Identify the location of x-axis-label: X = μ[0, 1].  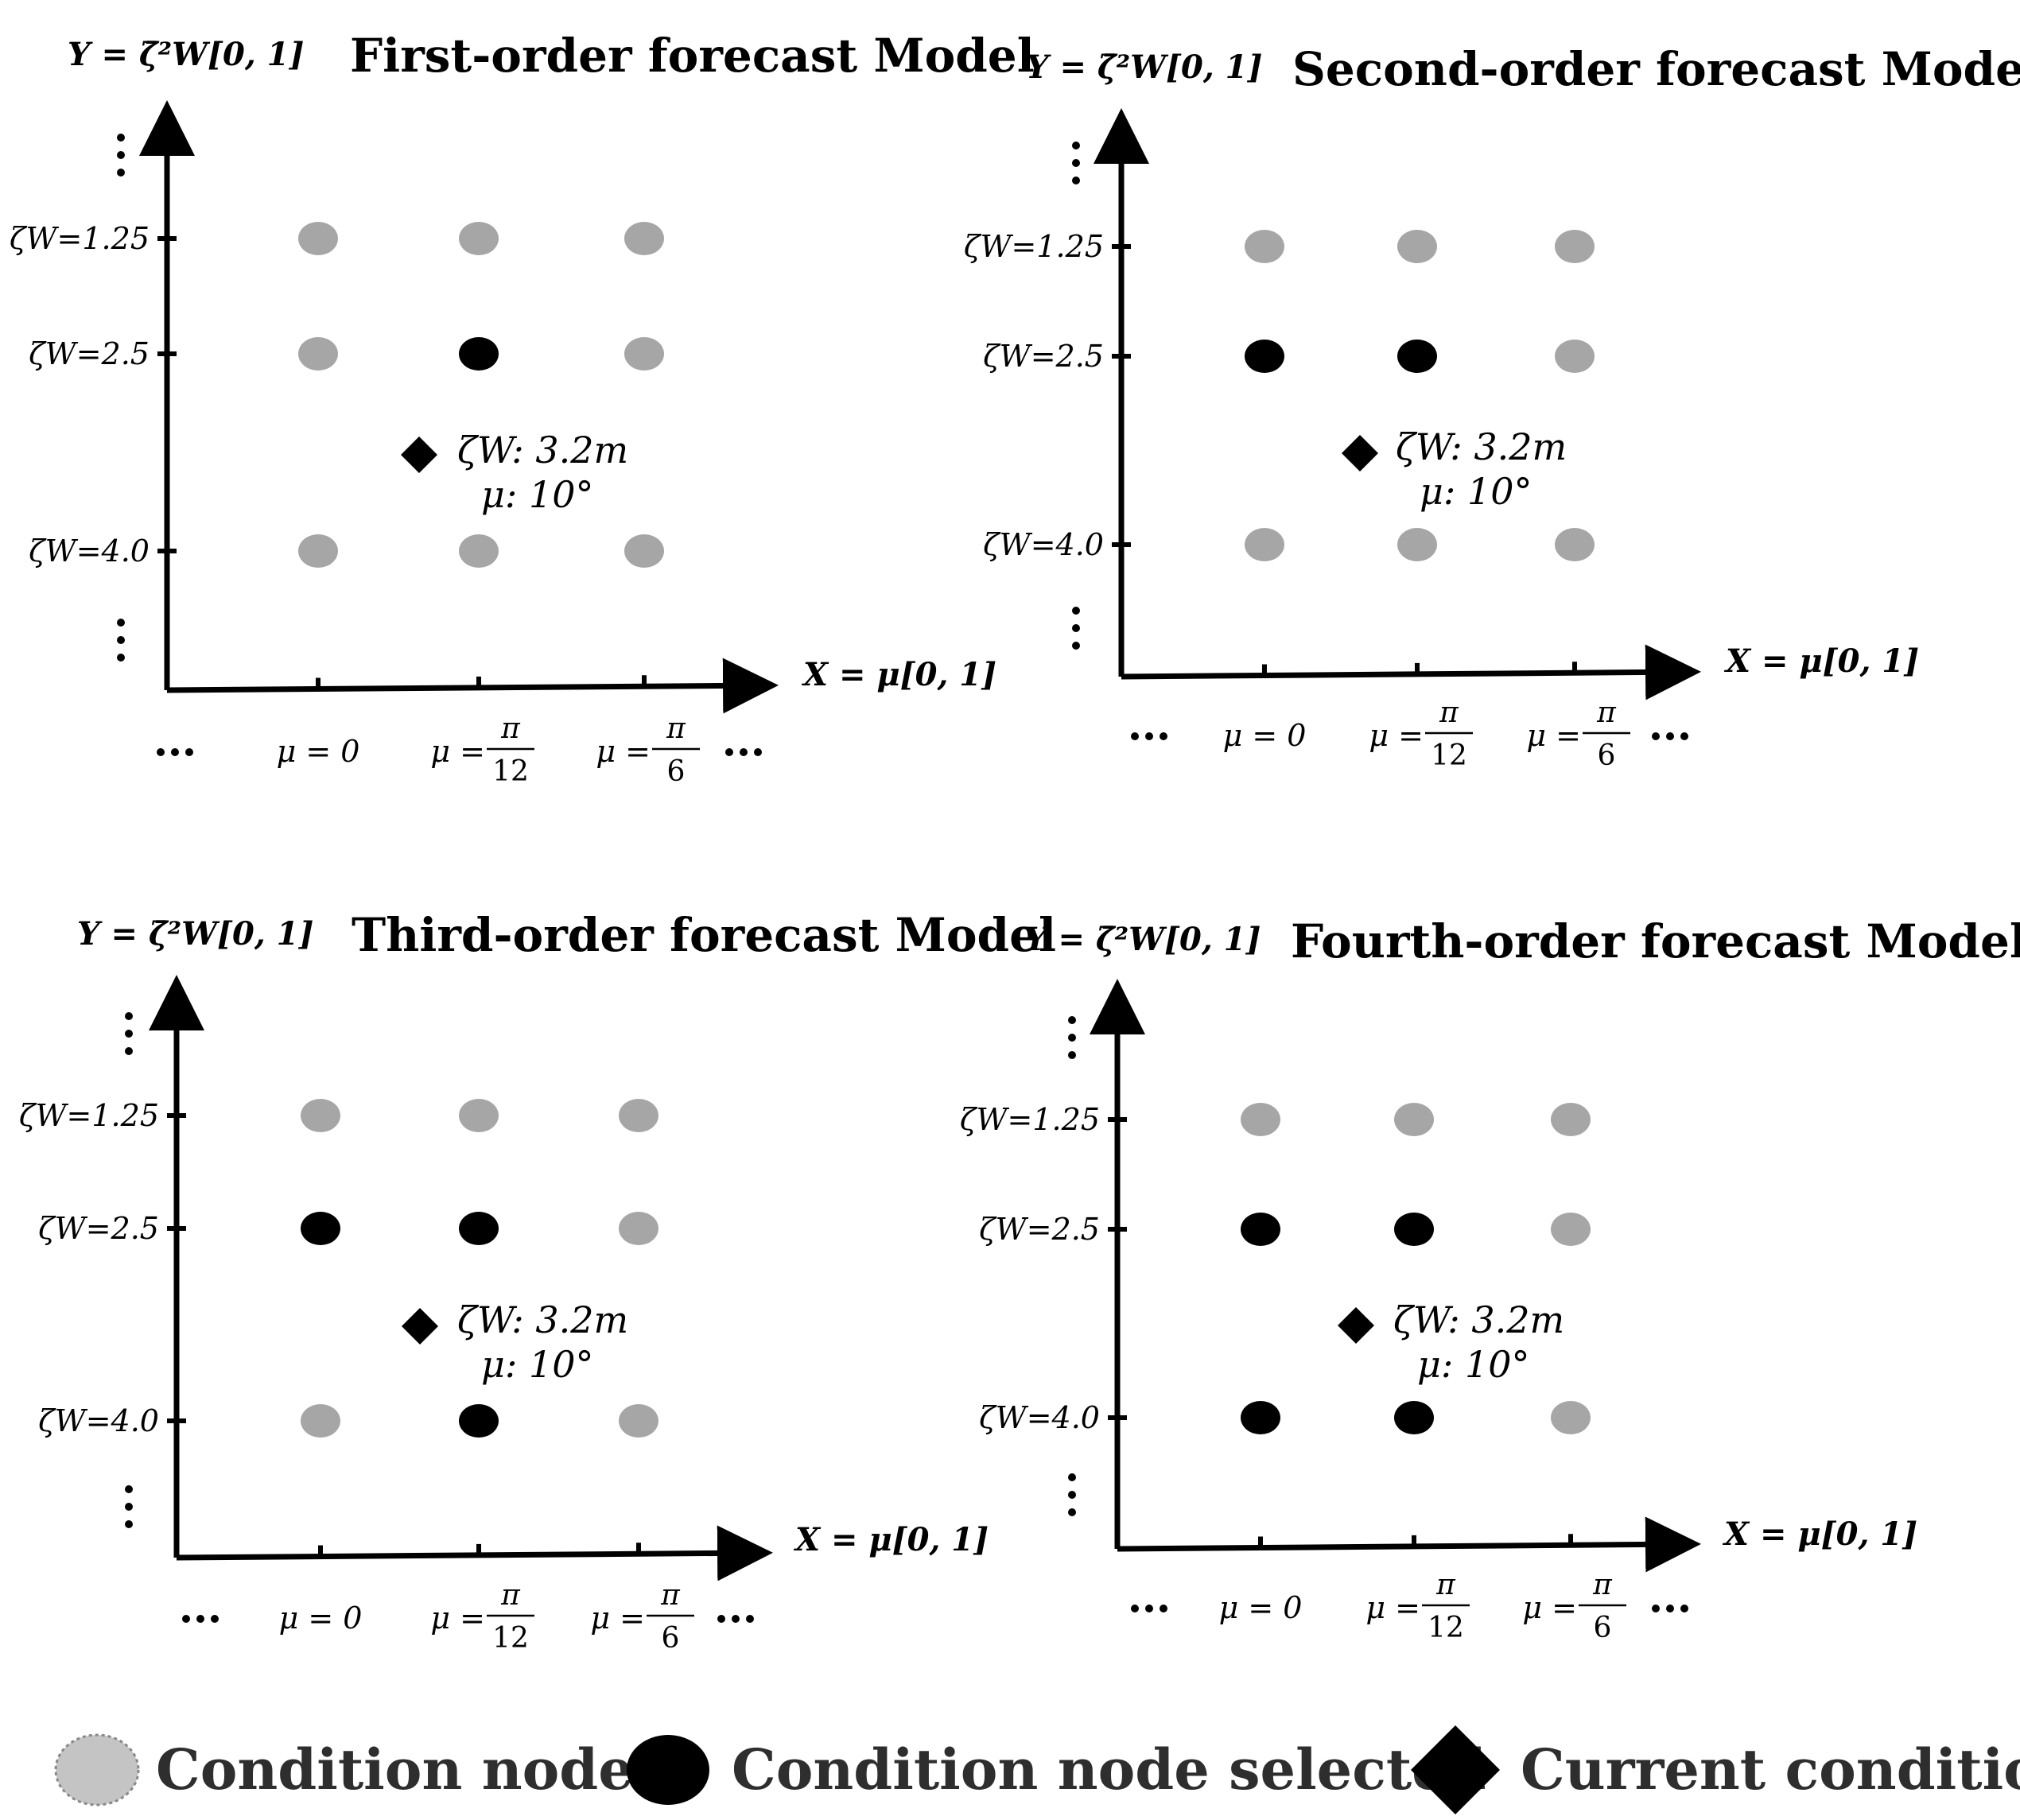
(1820, 1534).